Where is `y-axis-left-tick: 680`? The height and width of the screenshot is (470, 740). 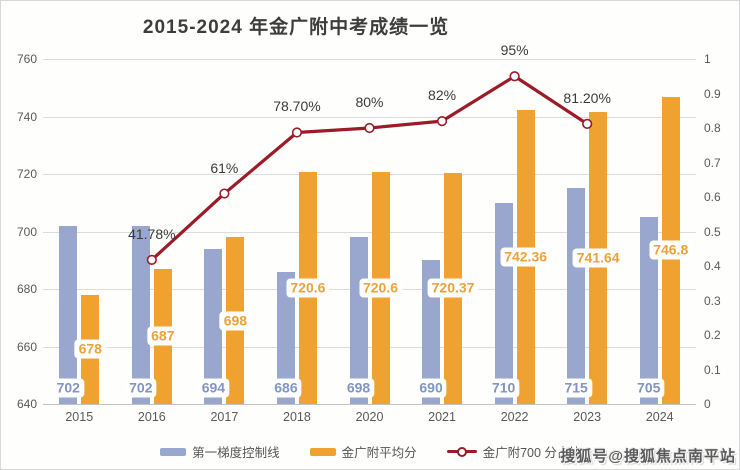 y-axis-left-tick: 680 is located at coordinates (26, 289).